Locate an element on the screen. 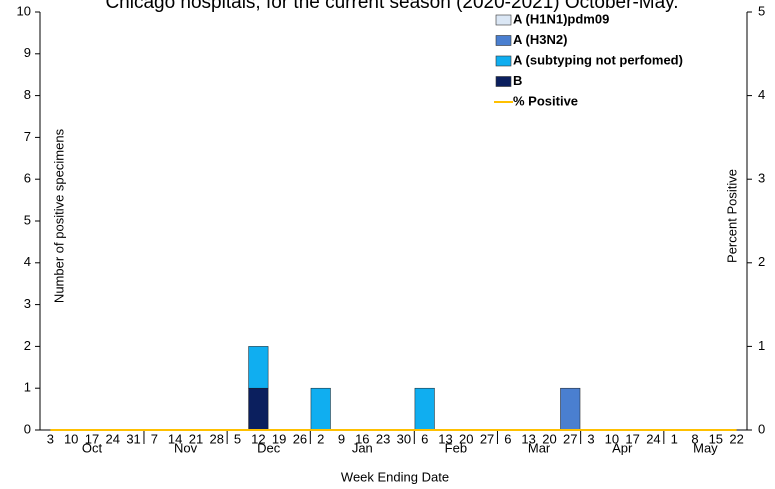 Image resolution: width=775 pixels, height=489 pixels. y-axis-title: Number of positive specimens is located at coordinates (58, 215).